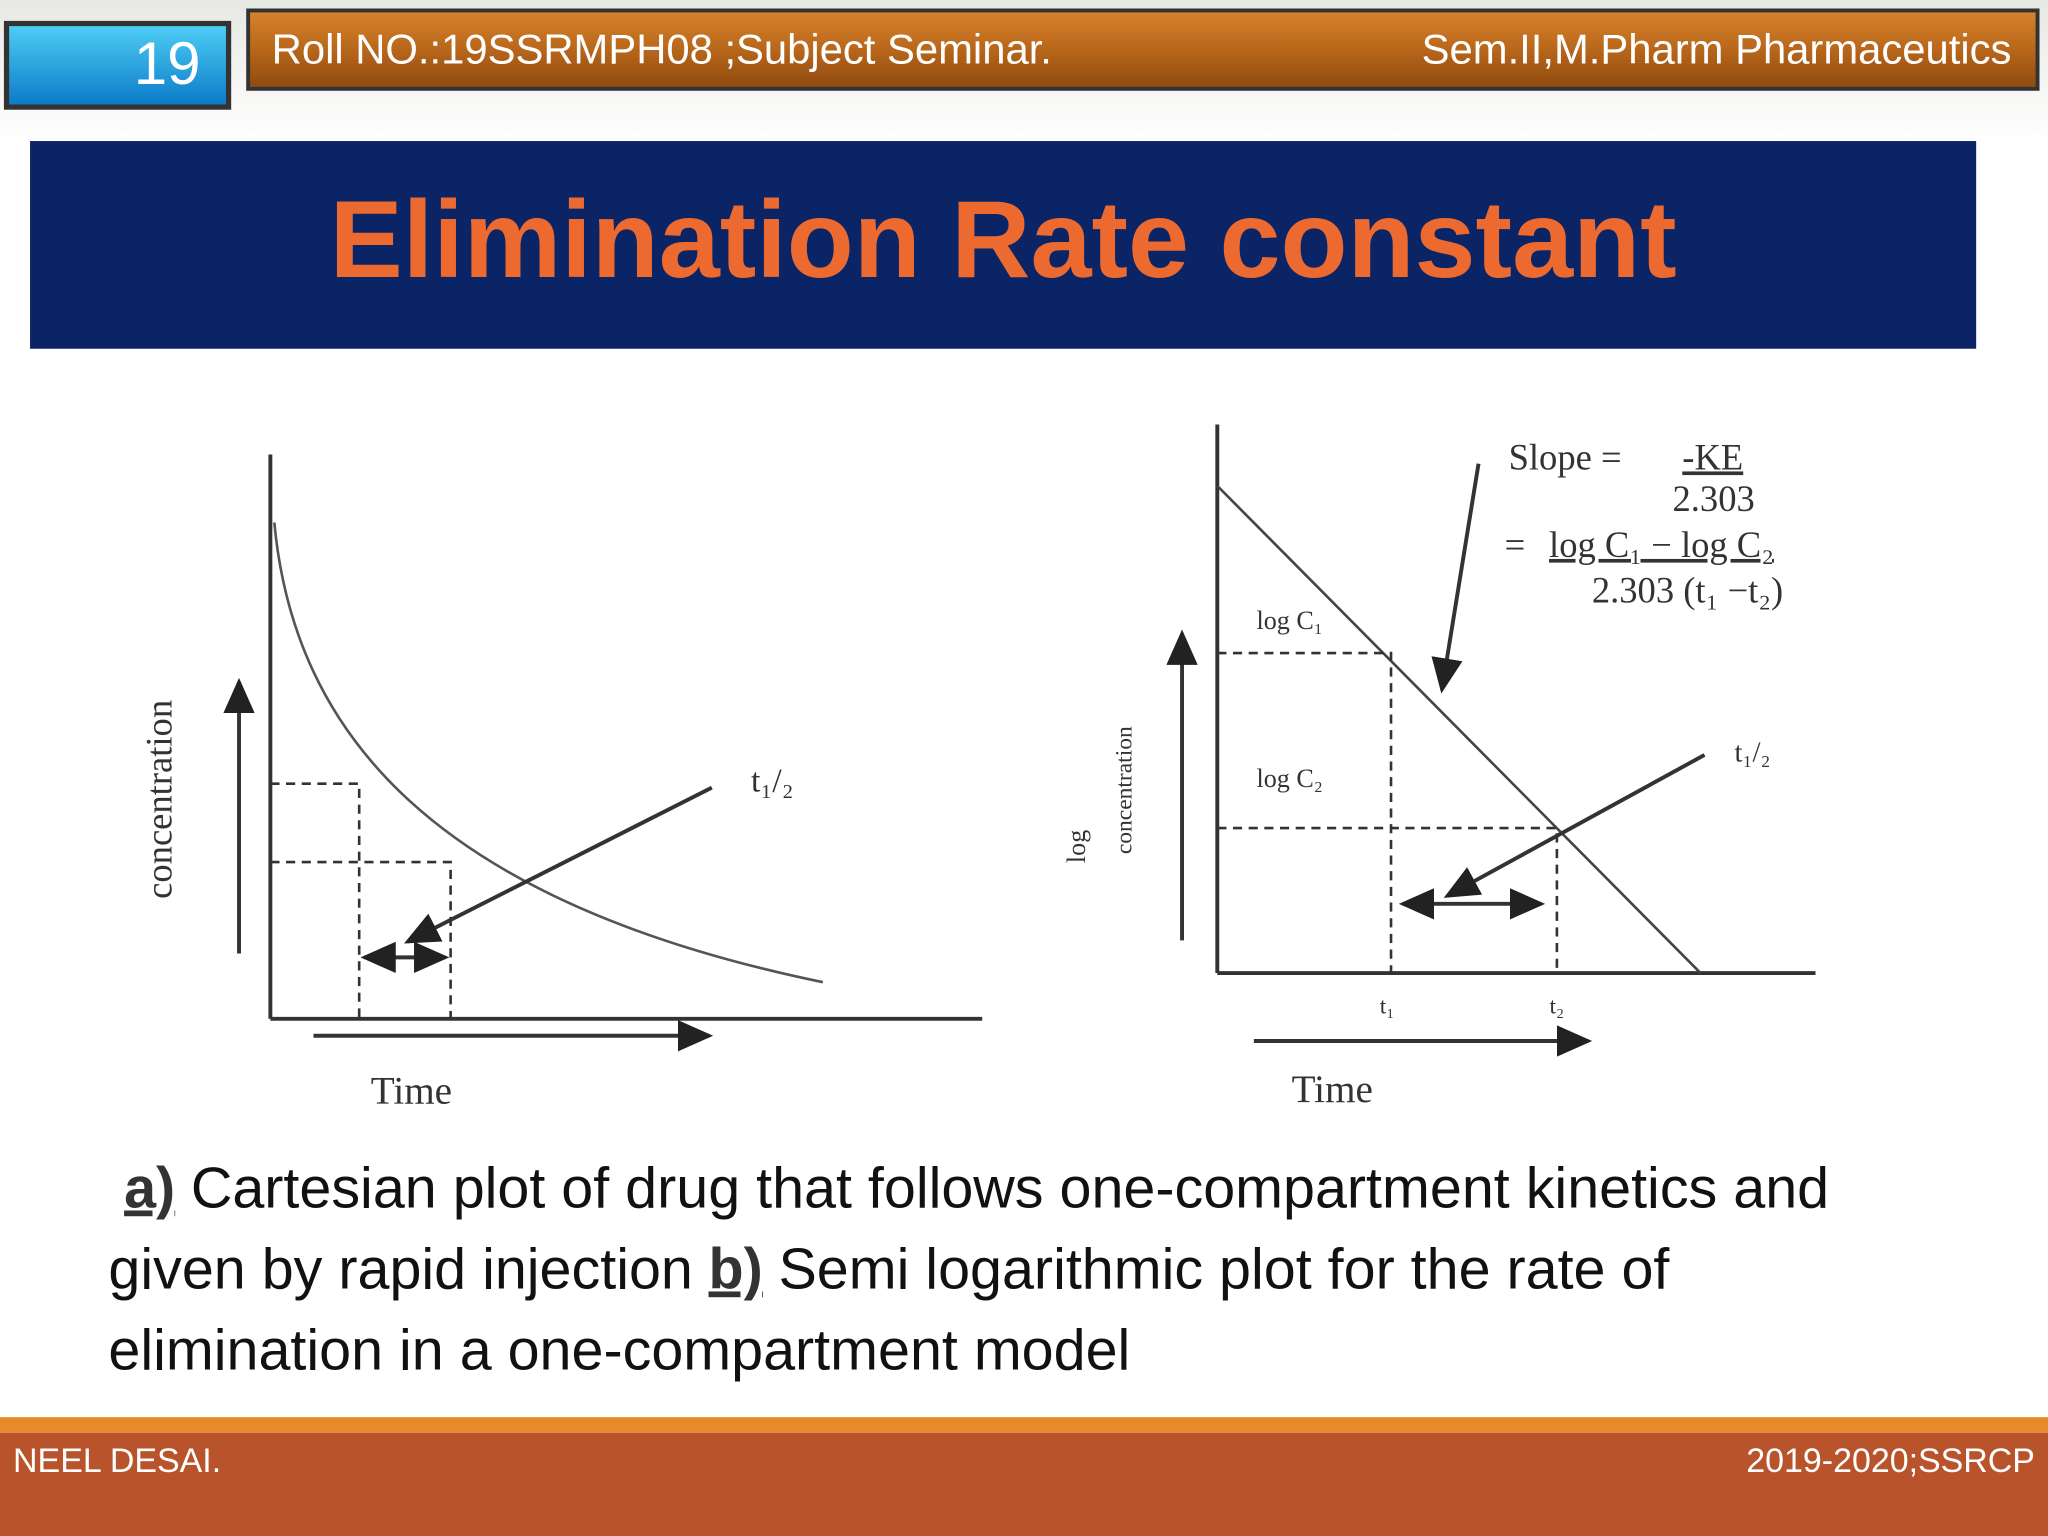 This screenshot has width=2048, height=1536. Describe the element at coordinates (1687, 590) in the screenshot. I see `formula: 2.303 (t₁ −t₂)` at that location.